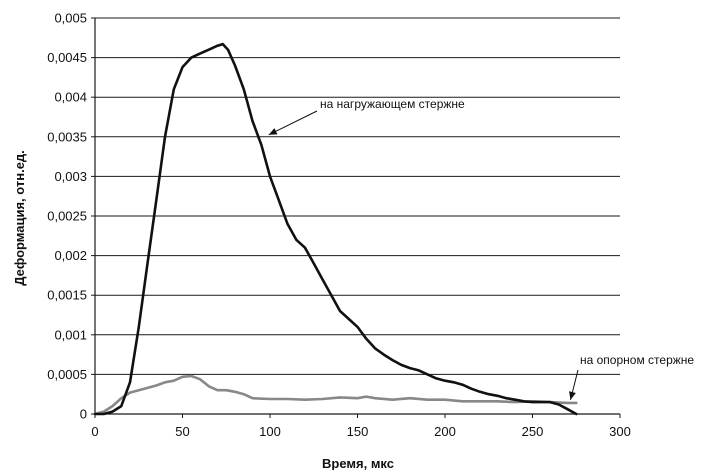 The width and height of the screenshot is (725, 470). What do you see at coordinates (358, 463) in the screenshot?
I see `x-axis-title: Время, мкс` at bounding box center [358, 463].